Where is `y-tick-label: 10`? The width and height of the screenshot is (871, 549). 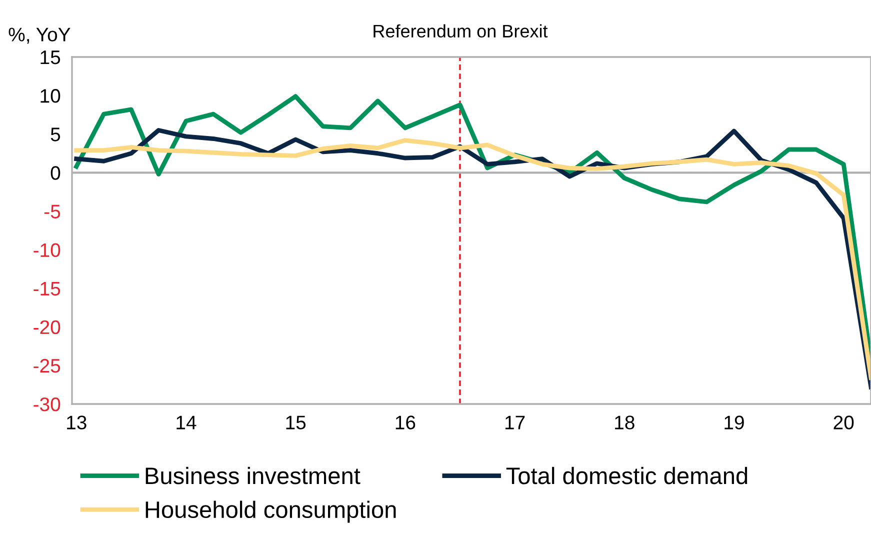 y-tick-label: 10 is located at coordinates (50, 96).